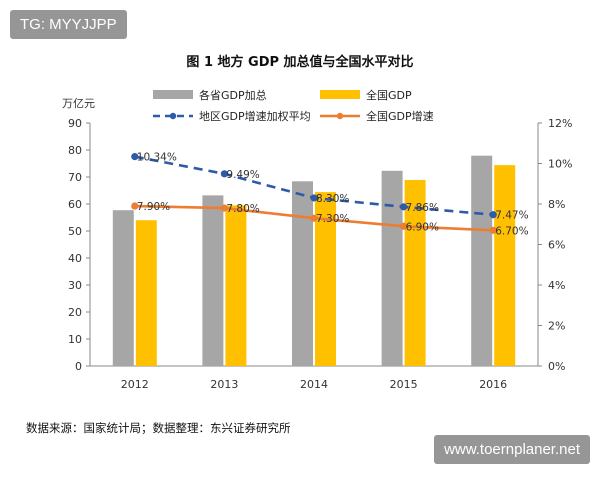  Describe the element at coordinates (78, 366) in the screenshot. I see `left-axis-tick-label: 0` at that location.